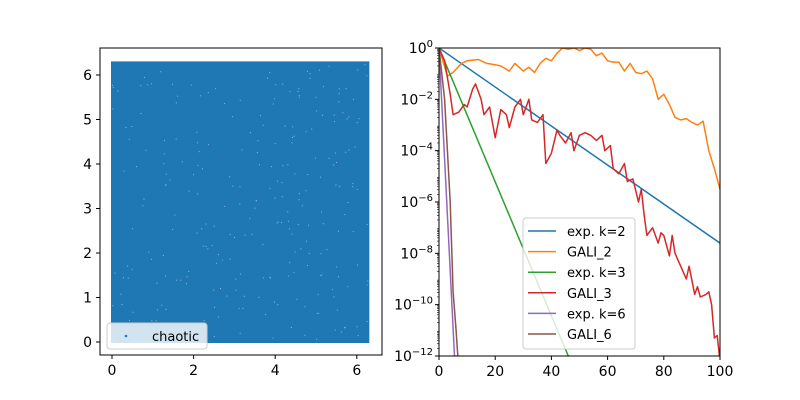 Image resolution: width=800 pixels, height=400 pixels. I want to click on y-tick-label: 3, so click(87, 210).